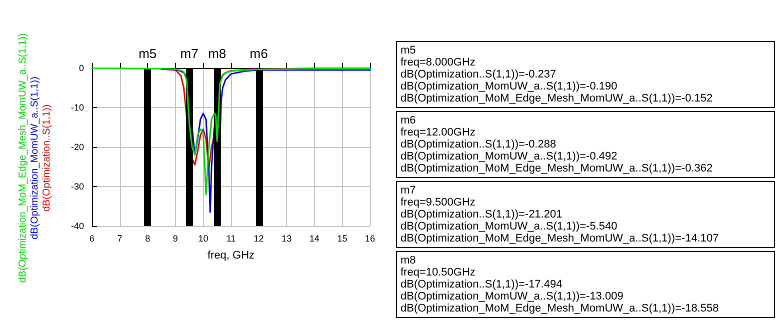  Describe the element at coordinates (147, 53) in the screenshot. I see `ref-line-label: m5` at that location.